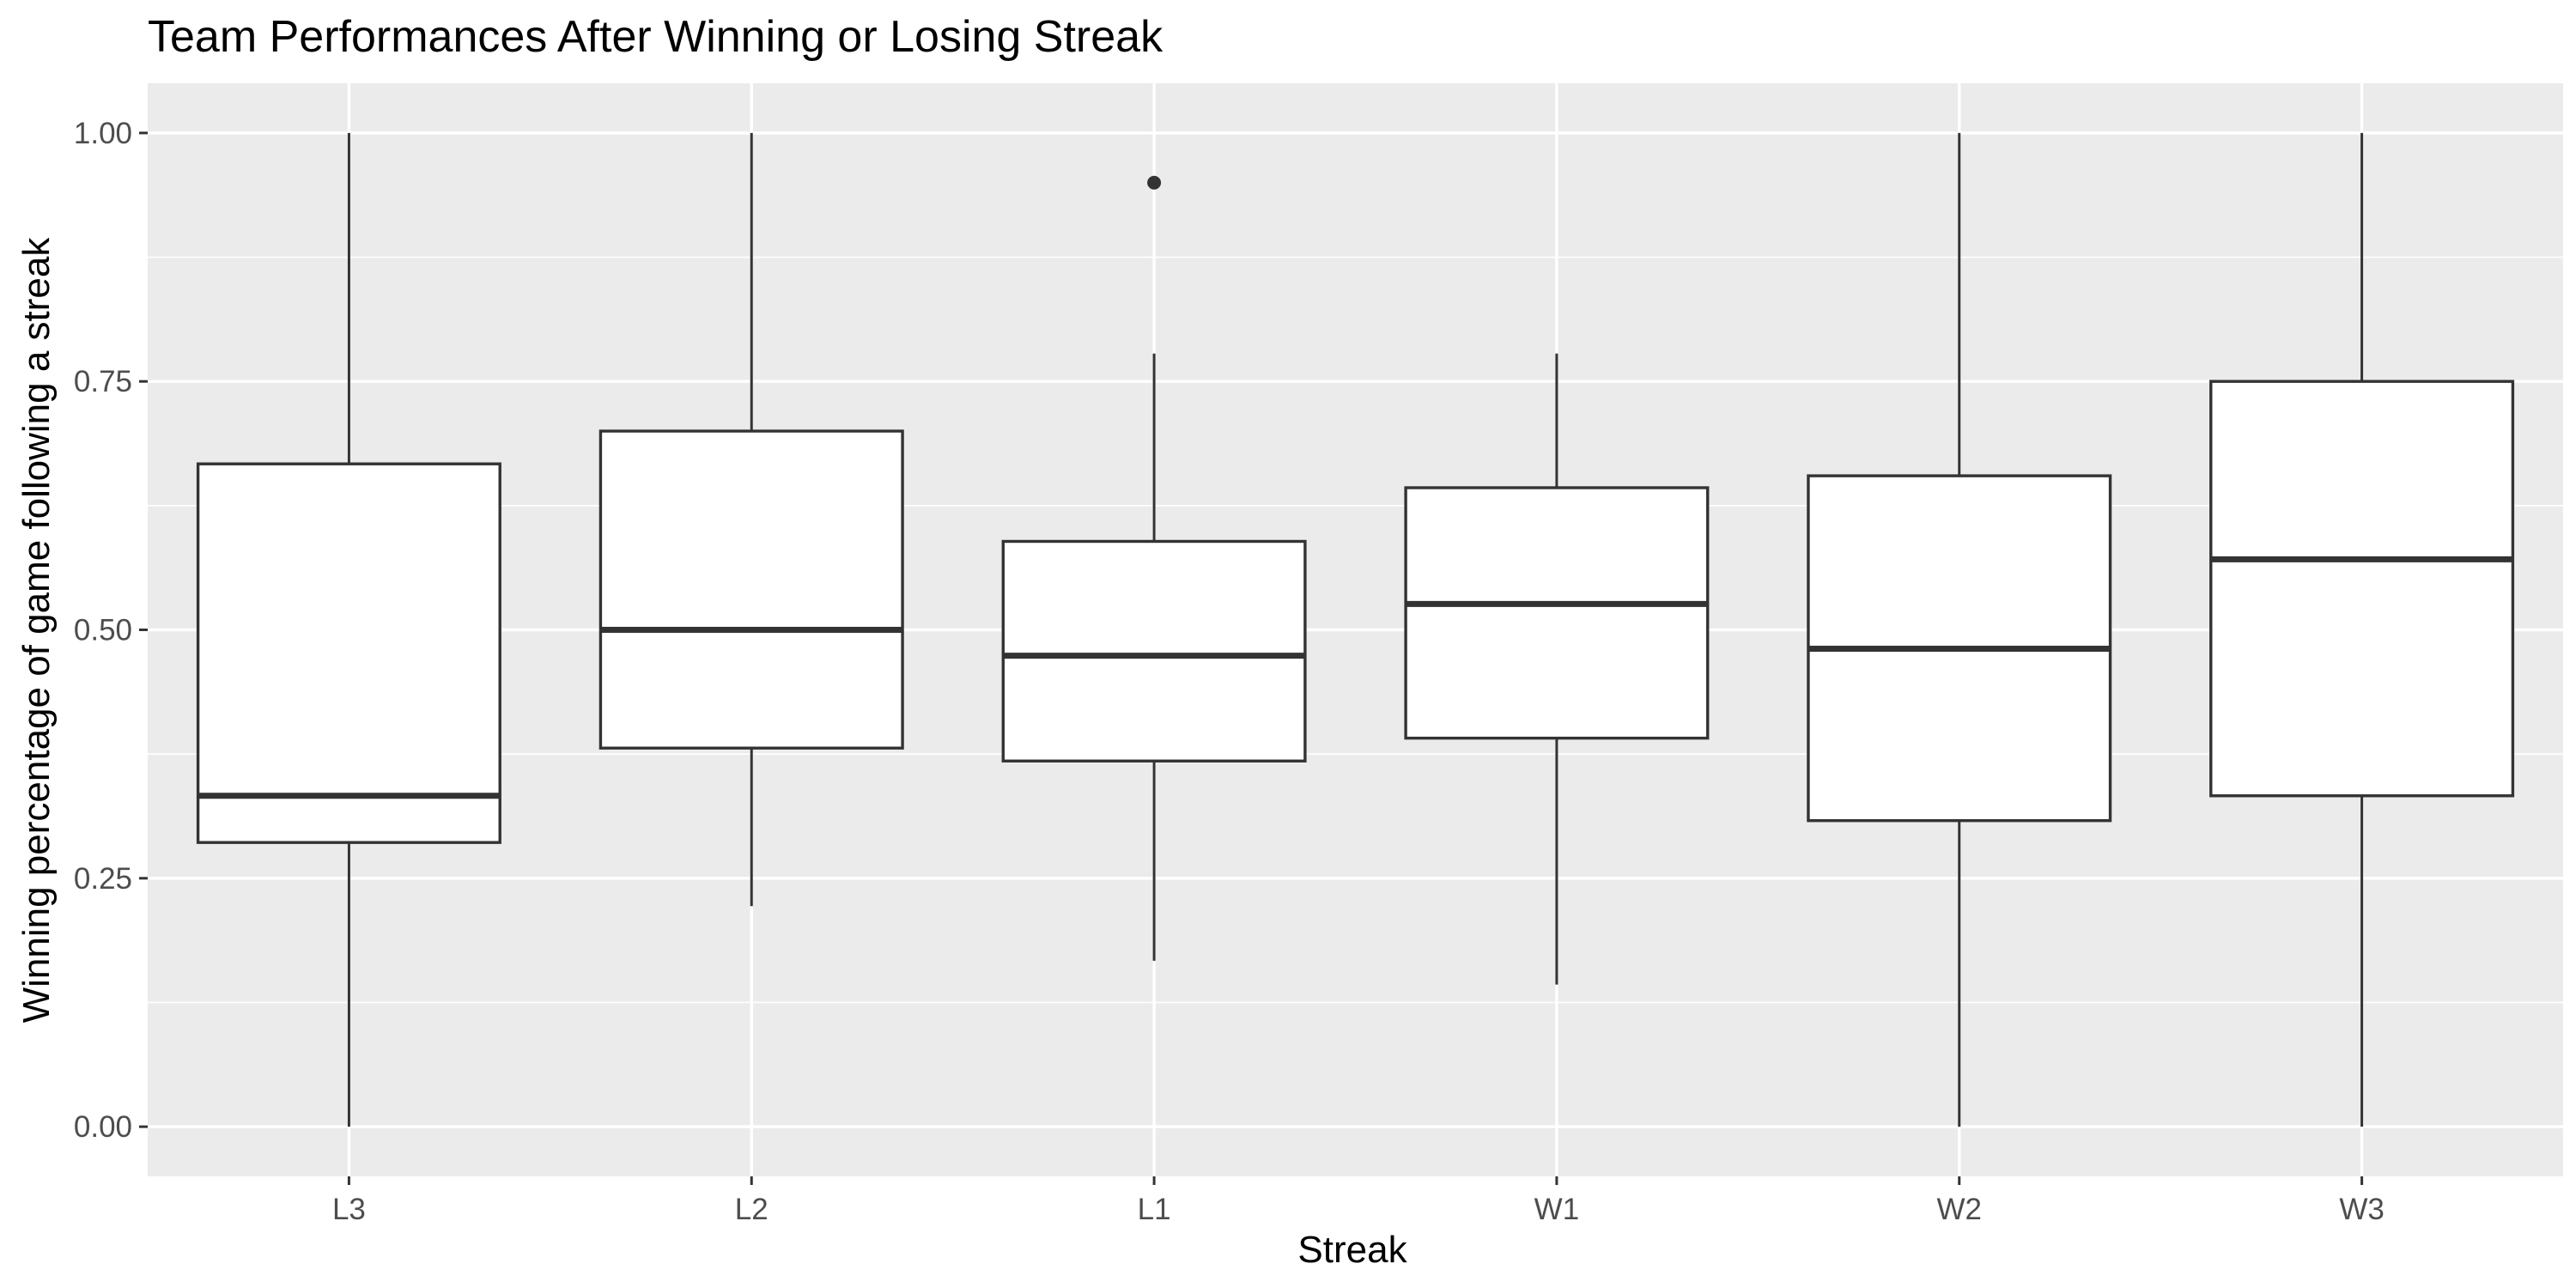  What do you see at coordinates (1960, 629) in the screenshot?
I see `box-w2` at bounding box center [1960, 629].